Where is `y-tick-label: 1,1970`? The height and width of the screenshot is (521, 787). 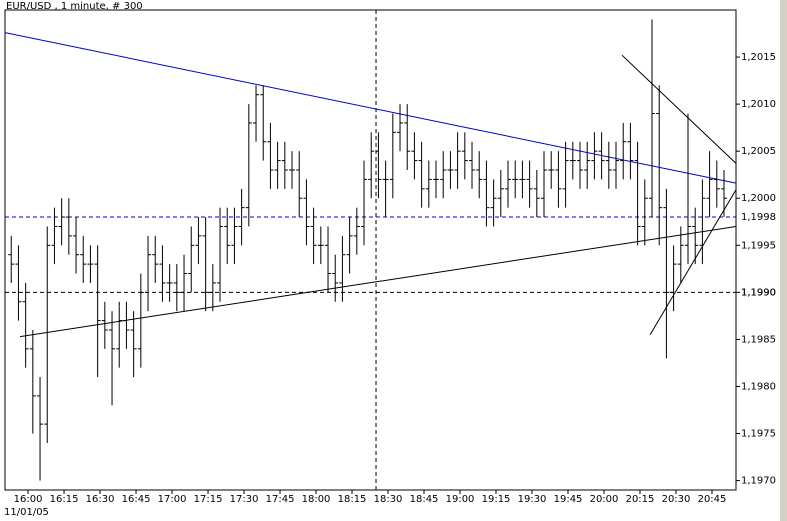
y-tick-label: 1,1970 is located at coordinates (758, 481).